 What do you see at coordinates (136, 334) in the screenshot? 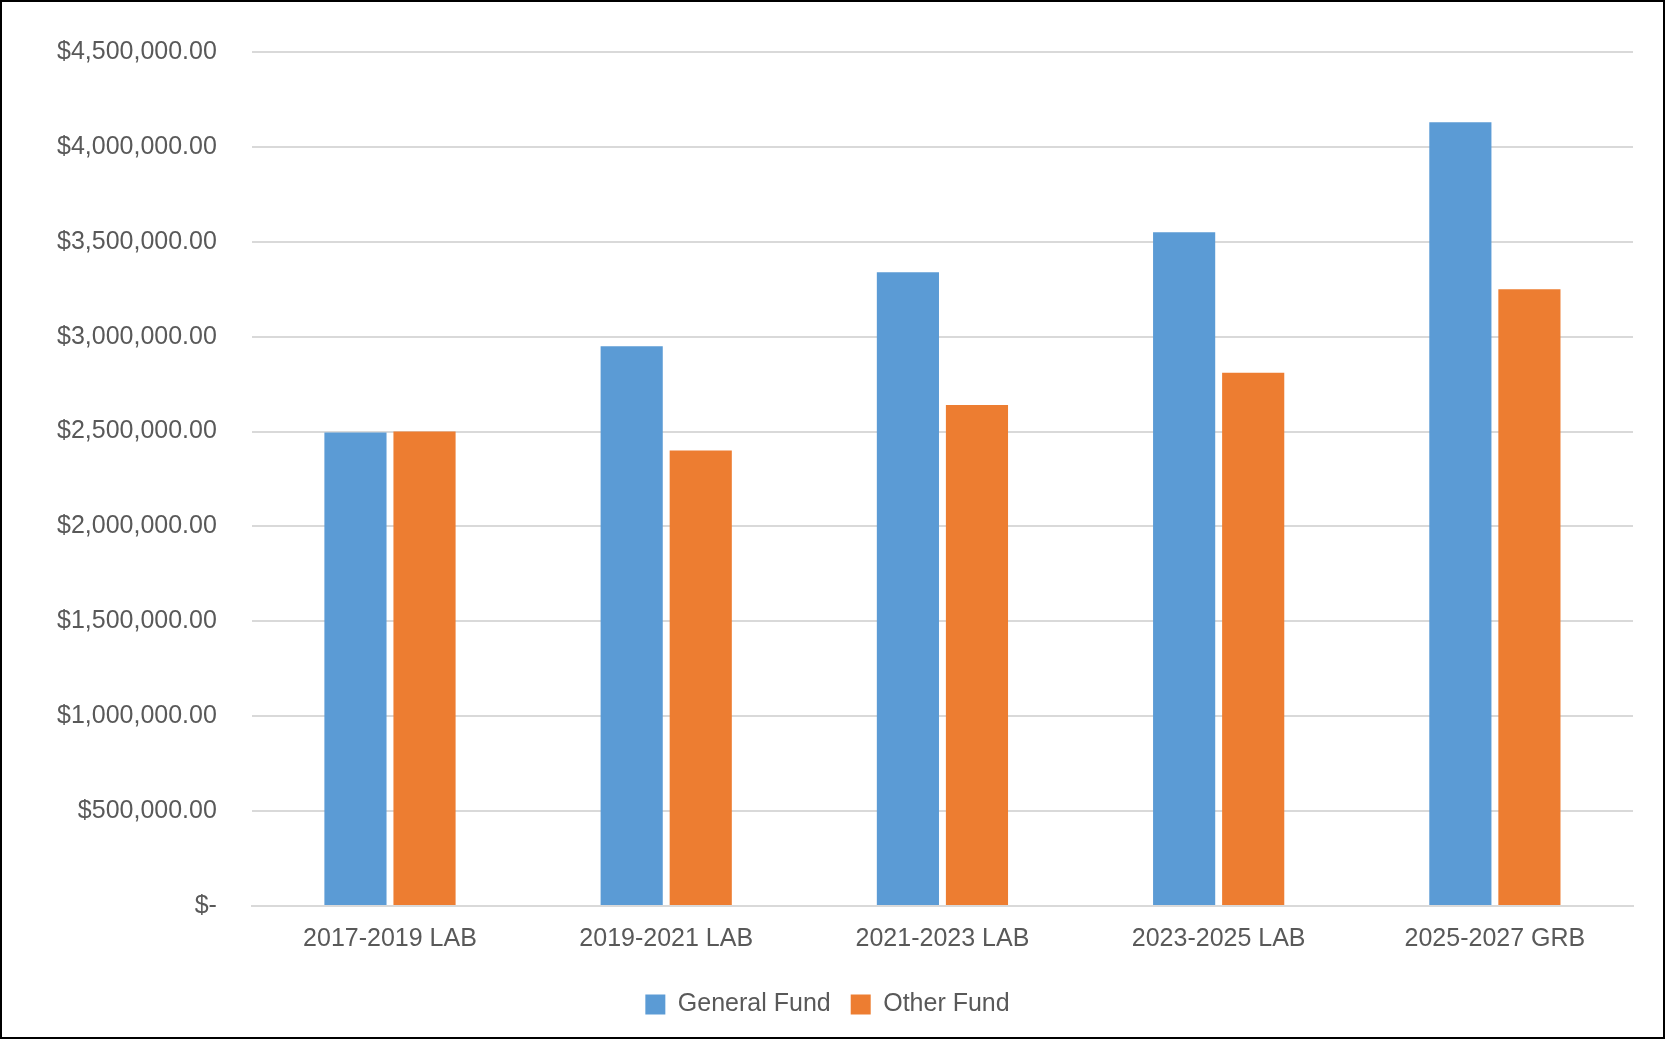
I see `y-tick-label: $3,000,000.00` at bounding box center [136, 334].